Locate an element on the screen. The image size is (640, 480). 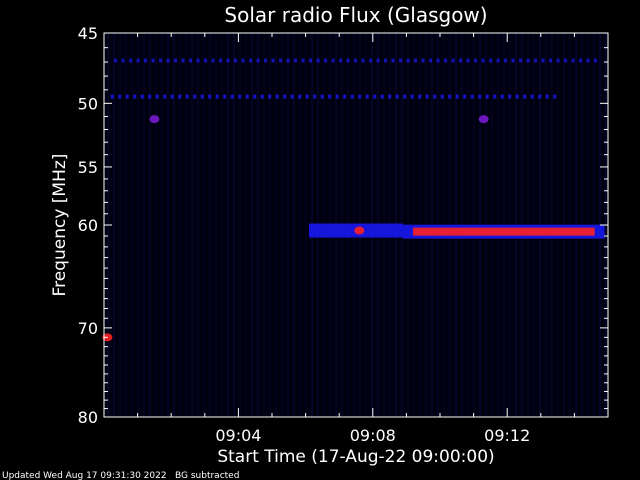
x-axis-label: Start Time (17-Aug-22 09:00:00) is located at coordinates (355, 457).